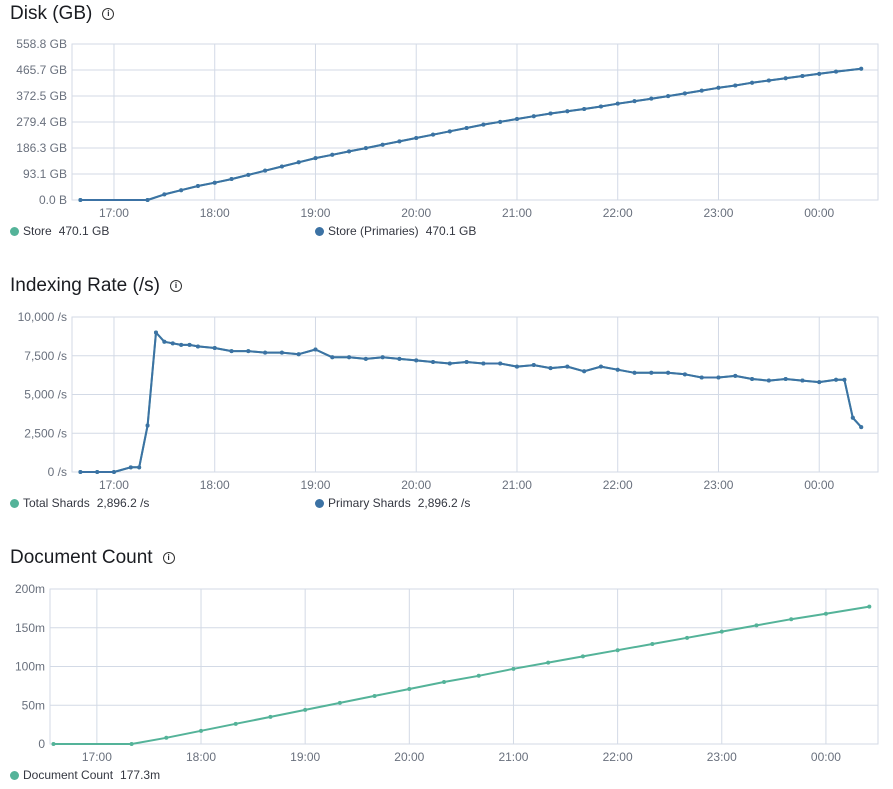  I want to click on document-count-title-text: Document Count, so click(81, 557).